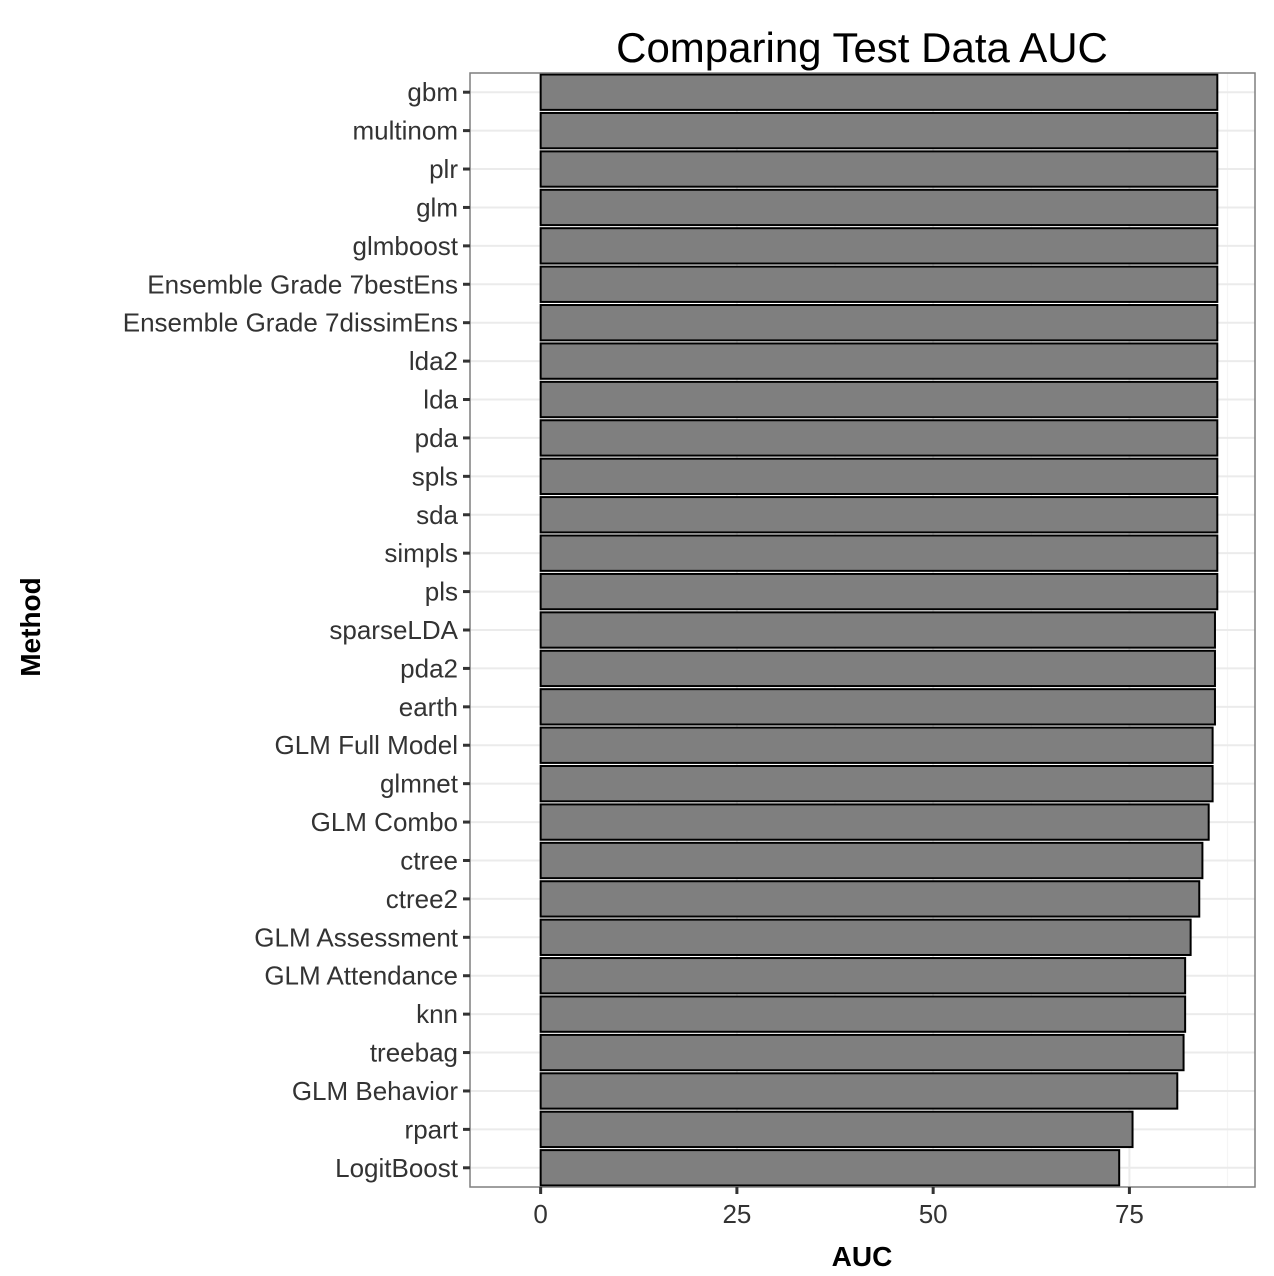 The width and height of the screenshot is (1274, 1276). What do you see at coordinates (290, 323) in the screenshot?
I see `y-tick-label: Ensemble Grade 7dissimEns` at bounding box center [290, 323].